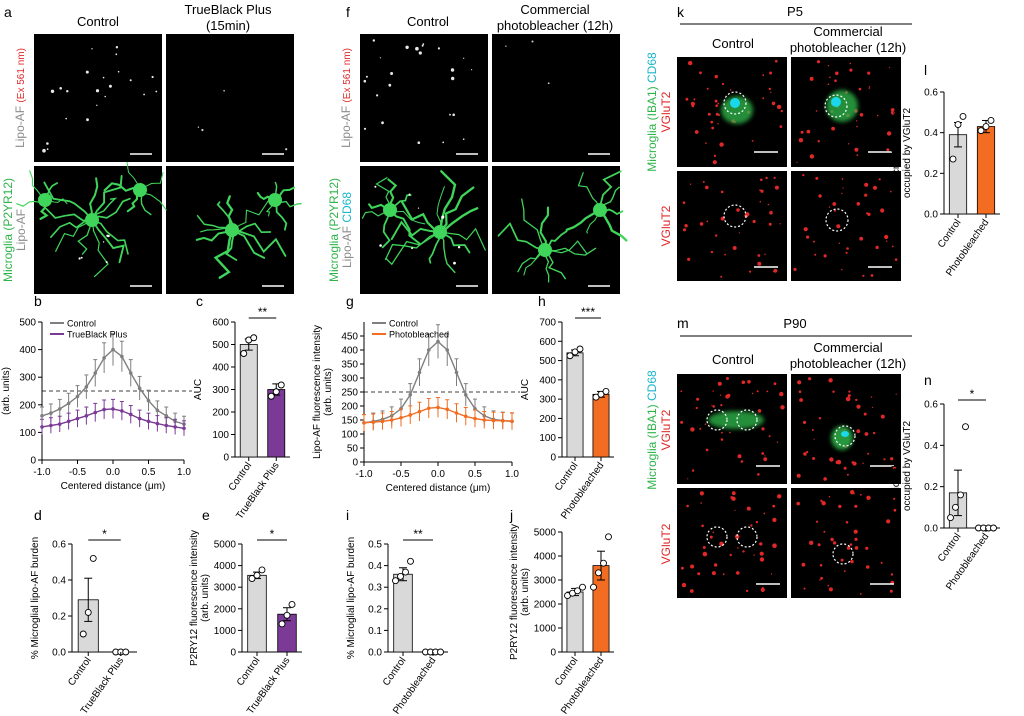 The height and width of the screenshot is (716, 1024). I want to click on panel-letter-n: n, so click(928, 380).